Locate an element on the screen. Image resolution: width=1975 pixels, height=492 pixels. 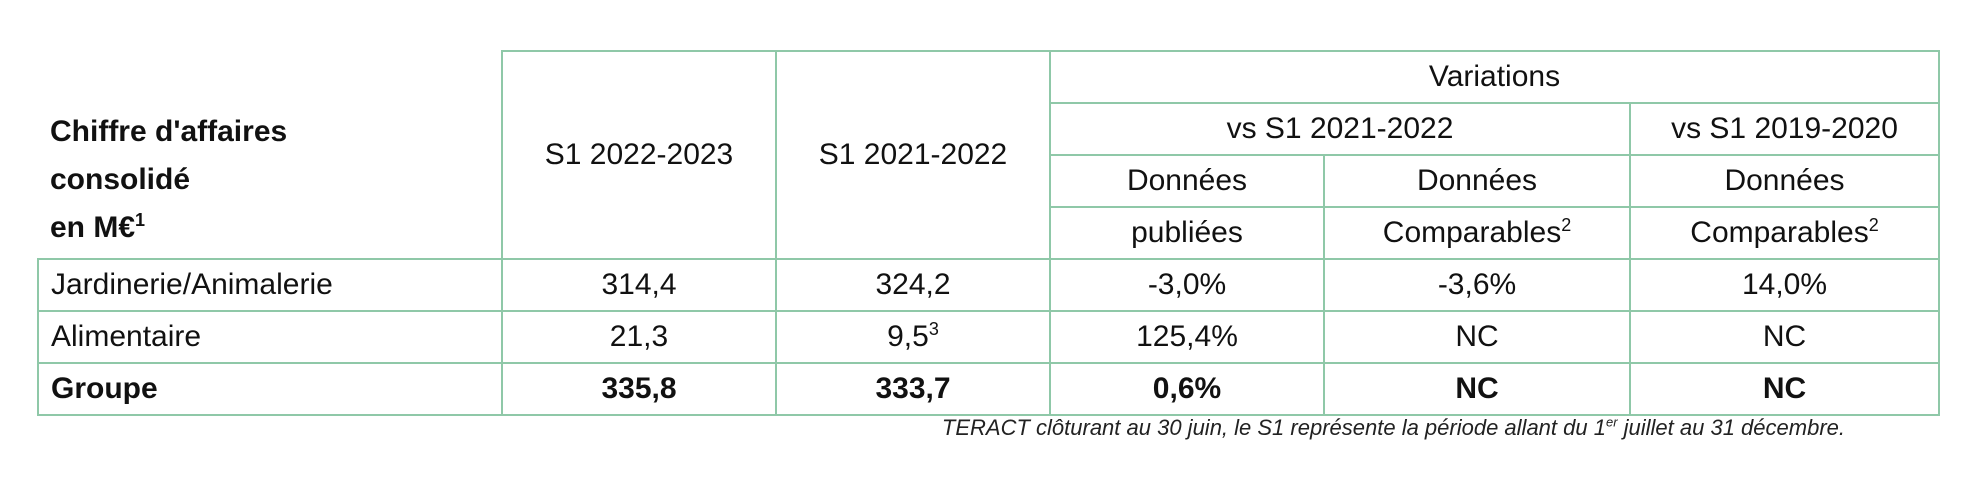
label-line-3: en M€ is located at coordinates (93, 227).